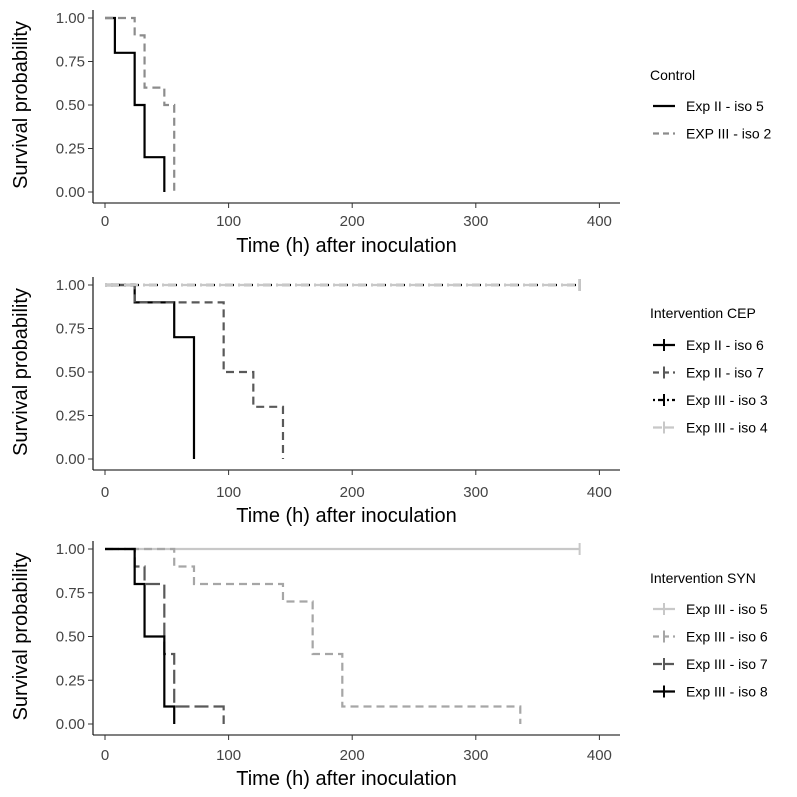 Image resolution: width=797 pixels, height=797 pixels. What do you see at coordinates (729, 134) in the screenshot?
I see `legend-label: EXP III - iso 2` at bounding box center [729, 134].